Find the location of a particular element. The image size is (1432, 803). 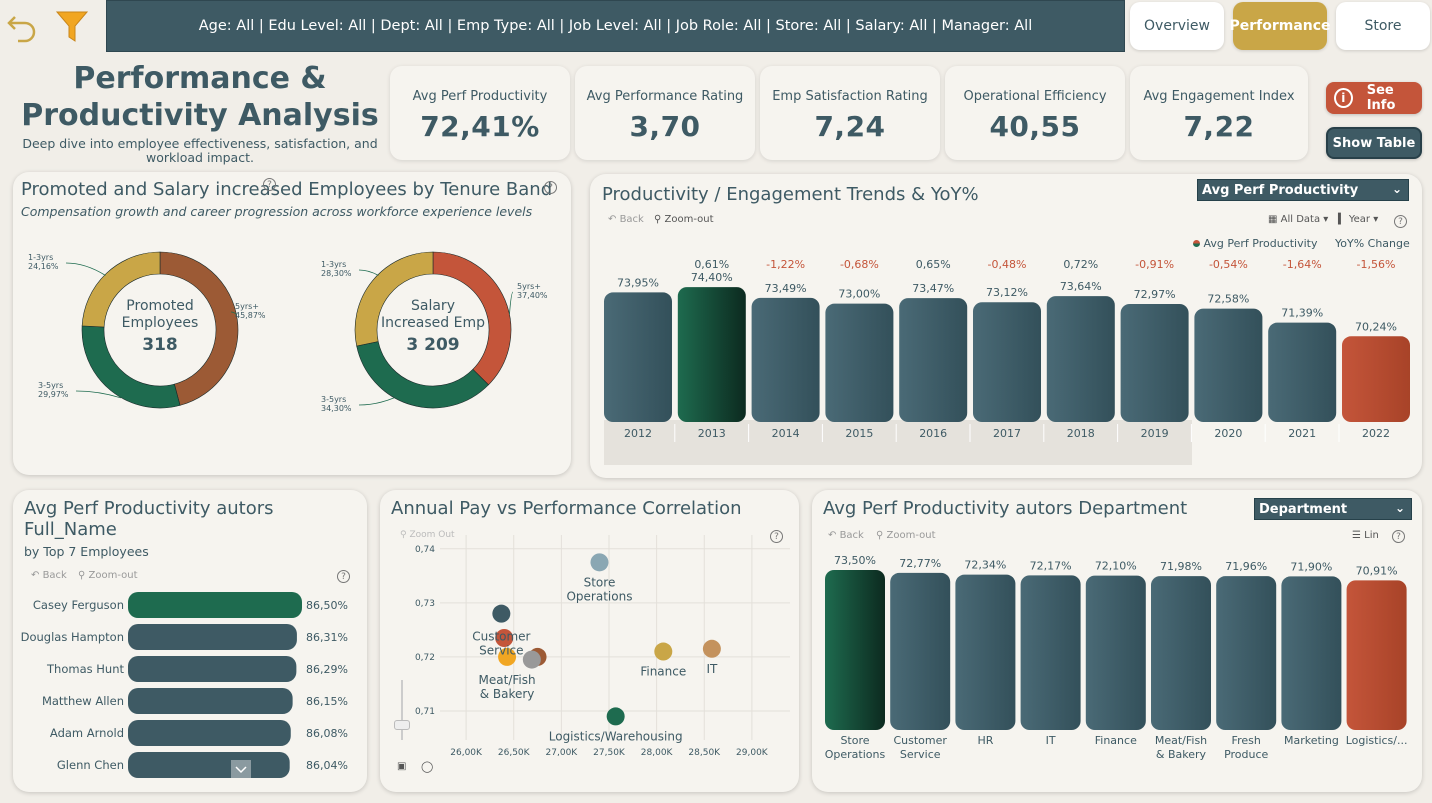

measure-dropdown: Avg Perf Productivity ⌄ is located at coordinates (1303, 190).